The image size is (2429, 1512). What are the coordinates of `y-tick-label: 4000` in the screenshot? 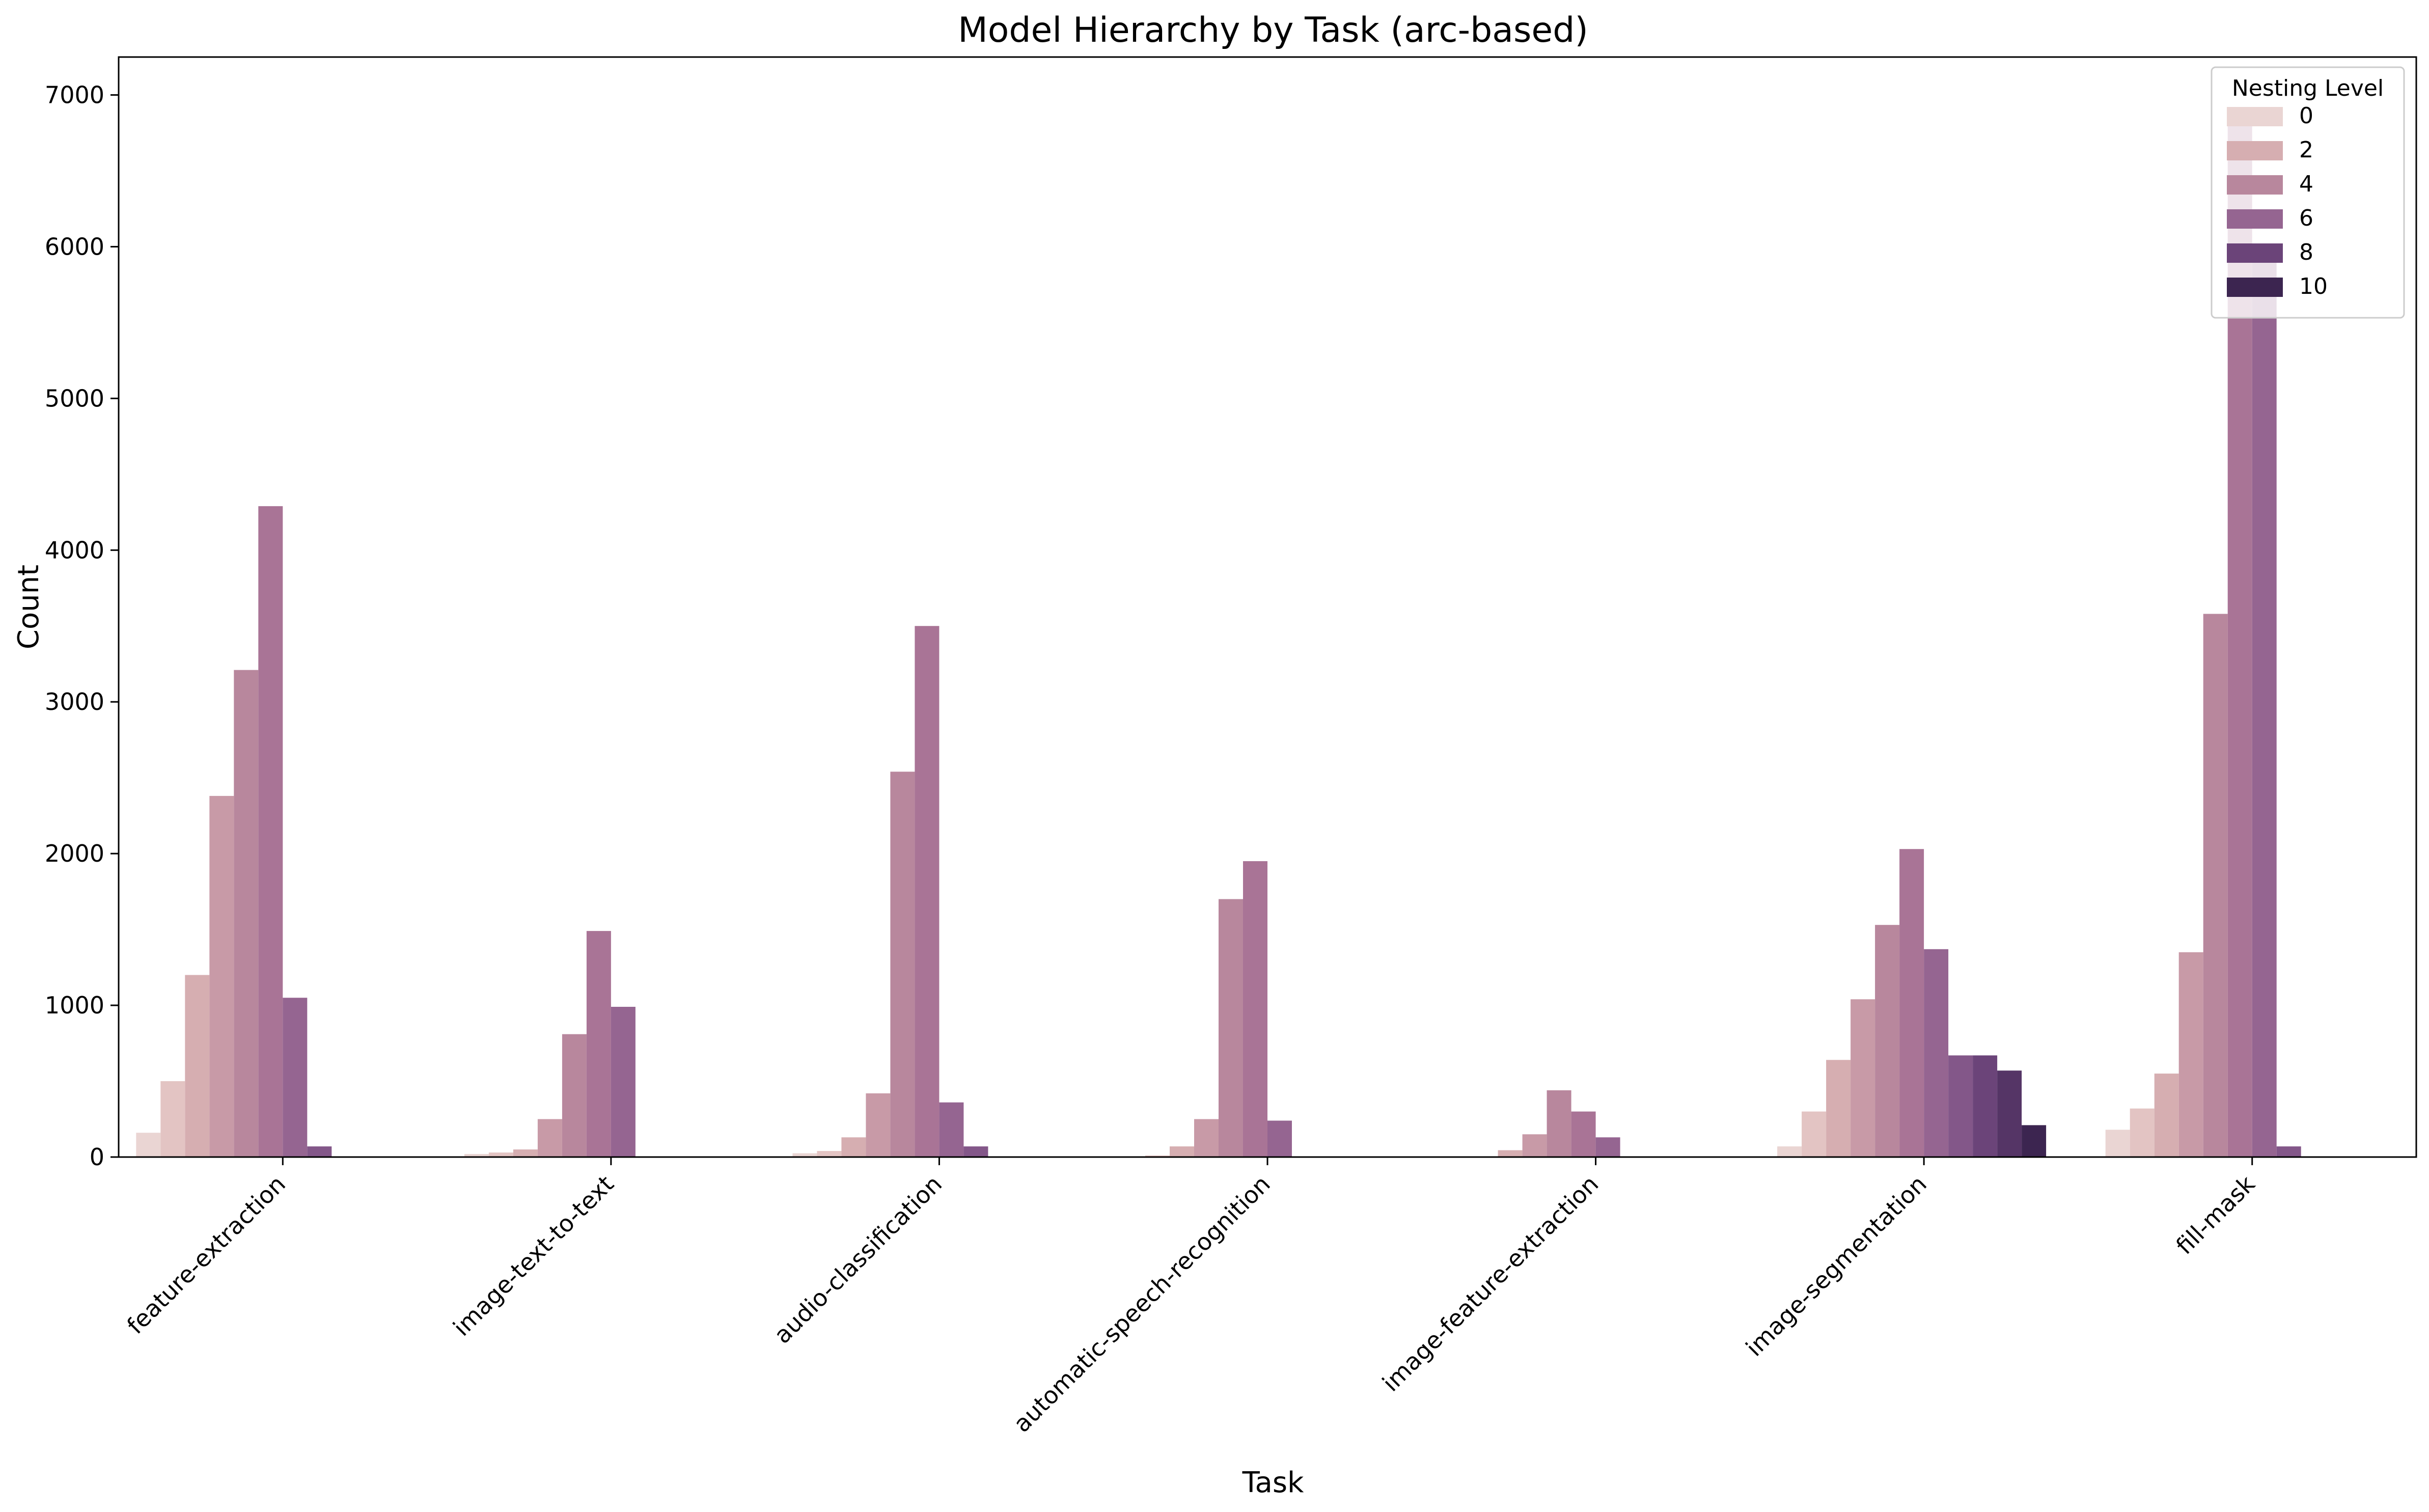 It's located at (74, 550).